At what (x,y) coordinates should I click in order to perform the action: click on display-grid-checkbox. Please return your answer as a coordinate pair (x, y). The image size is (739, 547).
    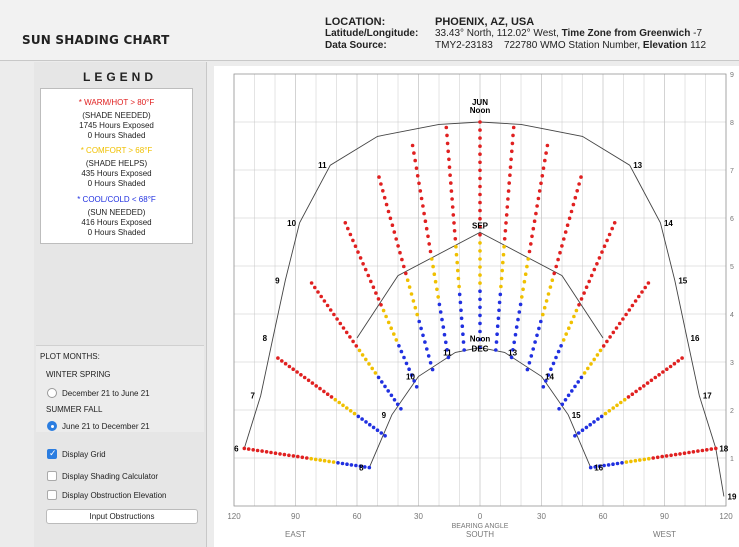
    Looking at the image, I should click on (52, 453).